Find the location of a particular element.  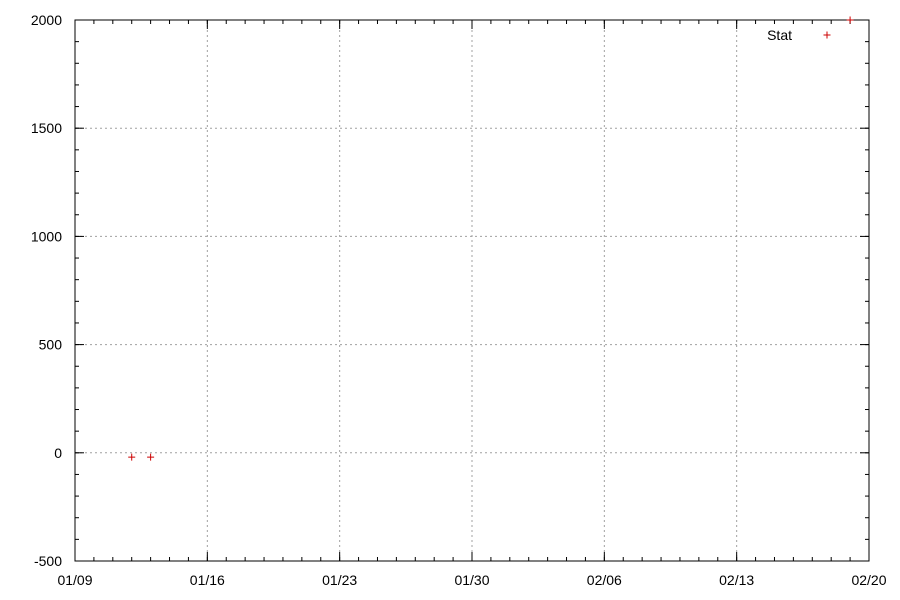

y-tick-label: 500 is located at coordinates (51, 345).